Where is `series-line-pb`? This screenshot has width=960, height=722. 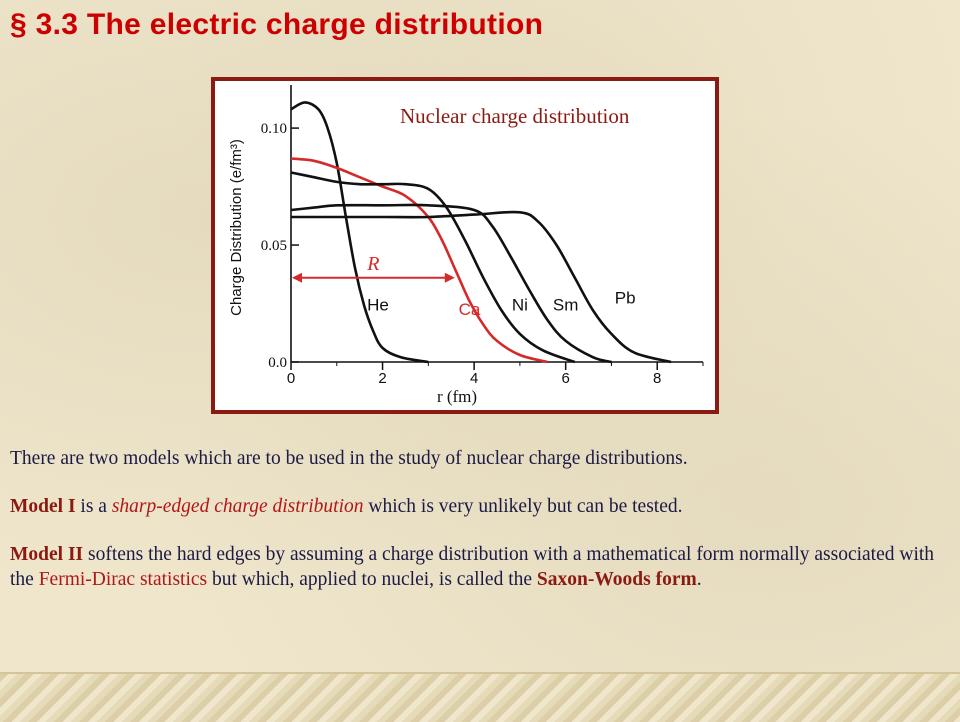 series-line-pb is located at coordinates (481, 287).